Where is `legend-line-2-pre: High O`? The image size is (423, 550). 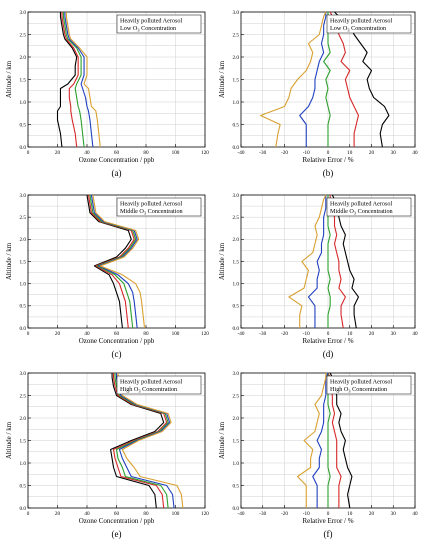
legend-line-2-pre: High O is located at coordinates (339, 389).